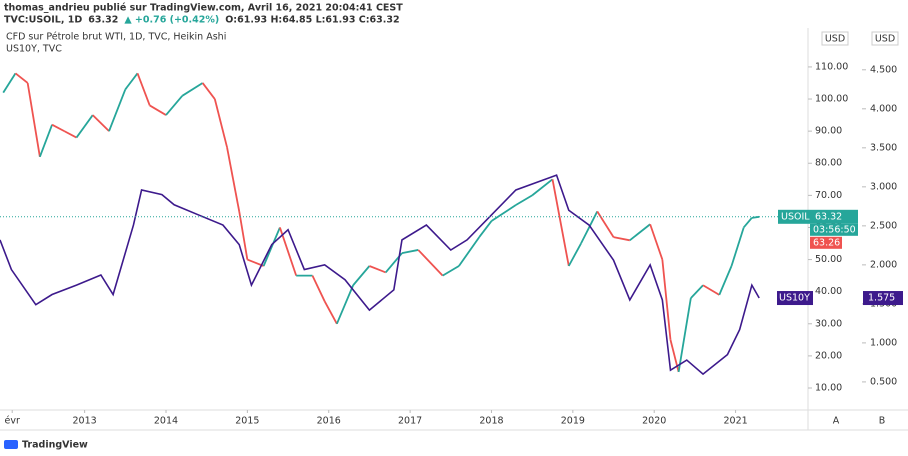 The height and width of the screenshot is (456, 908). I want to click on header-field: O:61.93 H:64.85 L:61.93 C:63.32, so click(312, 20).